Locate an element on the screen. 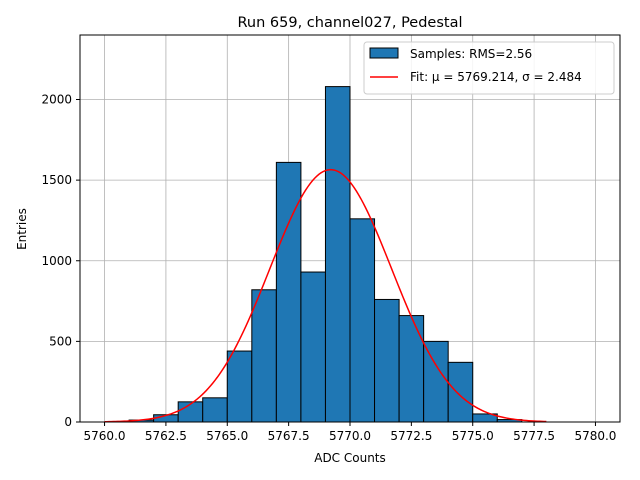 The height and width of the screenshot is (480, 640). y-tick-label: 1000 is located at coordinates (56, 261).